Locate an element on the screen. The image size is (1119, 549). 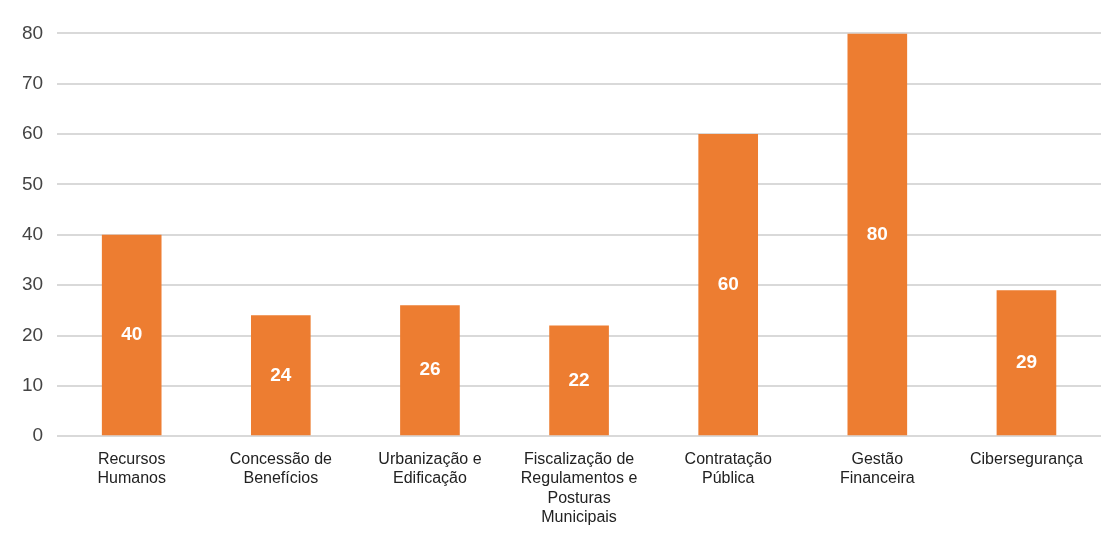
x-tick-label: Fiscalização de Regulamentos e Posturas Municipais is located at coordinates (579, 487).